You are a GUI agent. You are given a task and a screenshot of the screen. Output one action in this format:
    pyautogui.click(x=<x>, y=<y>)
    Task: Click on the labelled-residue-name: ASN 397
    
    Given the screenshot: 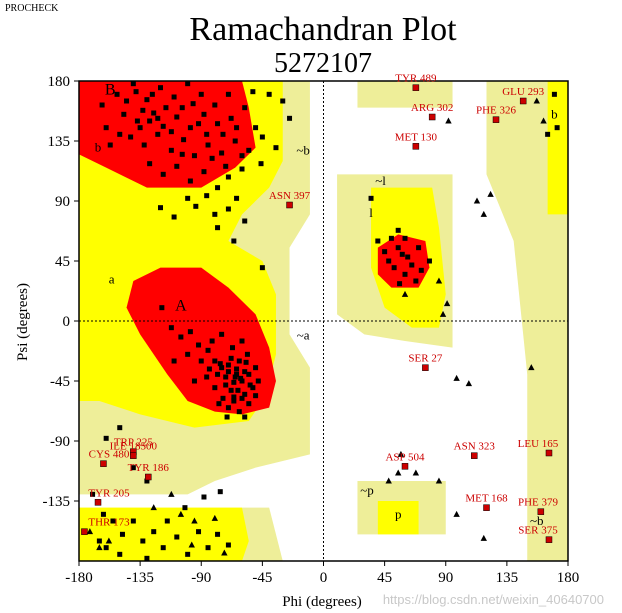 What is the action you would take?
    pyautogui.click(x=290, y=196)
    